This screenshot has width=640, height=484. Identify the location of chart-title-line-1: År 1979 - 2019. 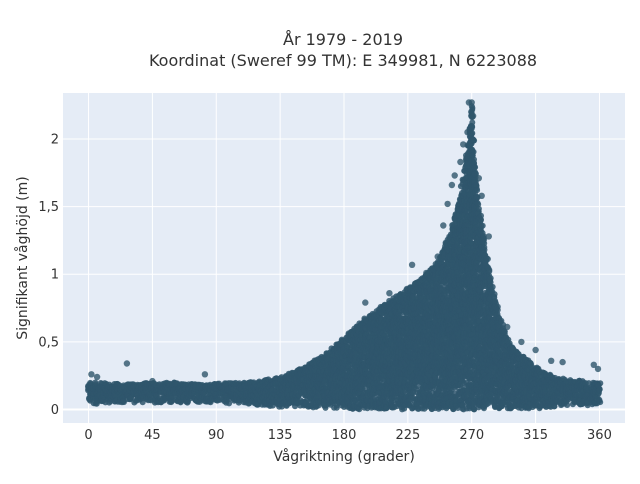
(343, 39).